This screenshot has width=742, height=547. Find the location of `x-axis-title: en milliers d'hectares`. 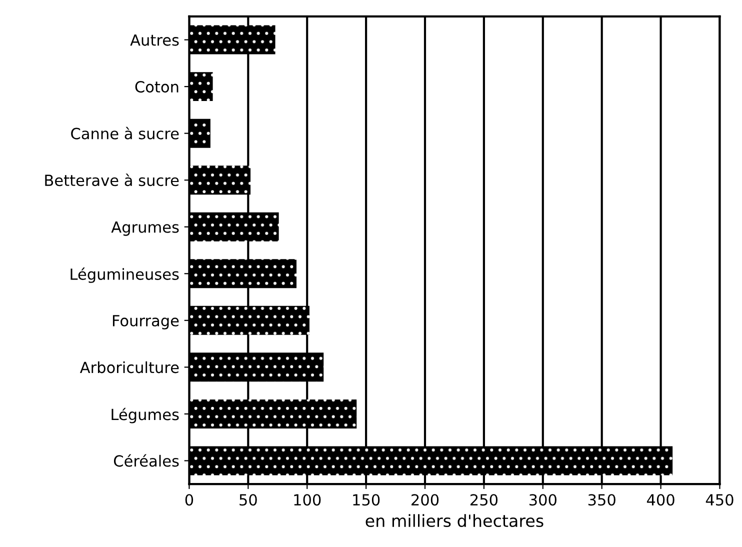

x-axis-title: en milliers d'hectares is located at coordinates (455, 521).